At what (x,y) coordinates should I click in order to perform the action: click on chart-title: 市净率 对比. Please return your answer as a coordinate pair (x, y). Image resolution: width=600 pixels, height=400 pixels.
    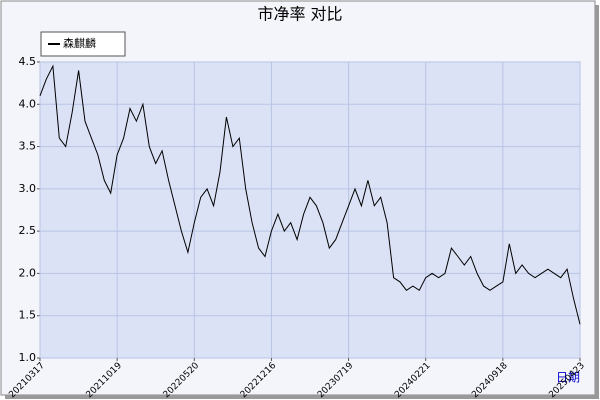
    Looking at the image, I should click on (299, 14).